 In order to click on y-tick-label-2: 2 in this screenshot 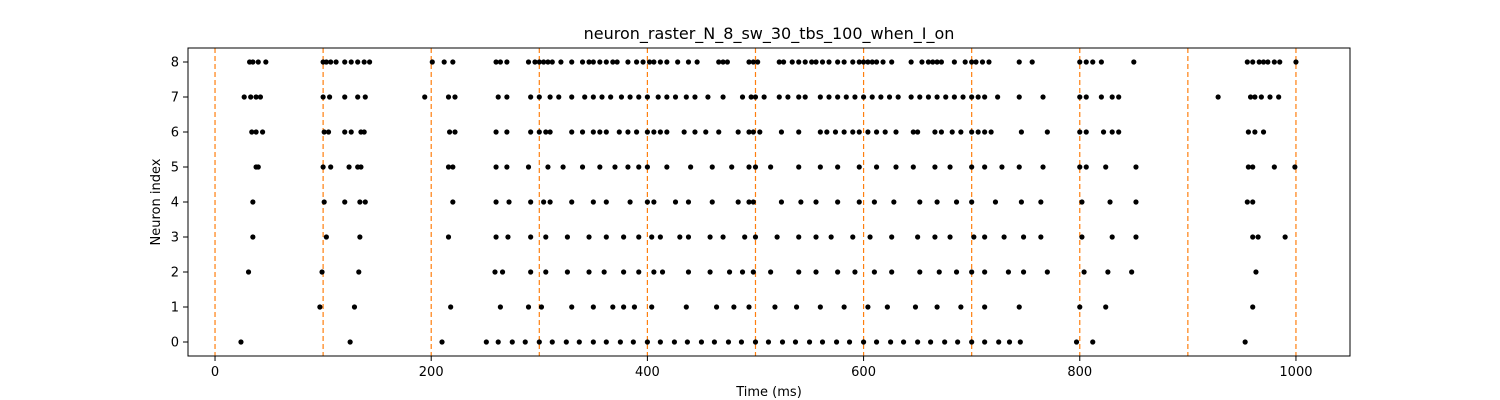, I will do `click(175, 273)`.